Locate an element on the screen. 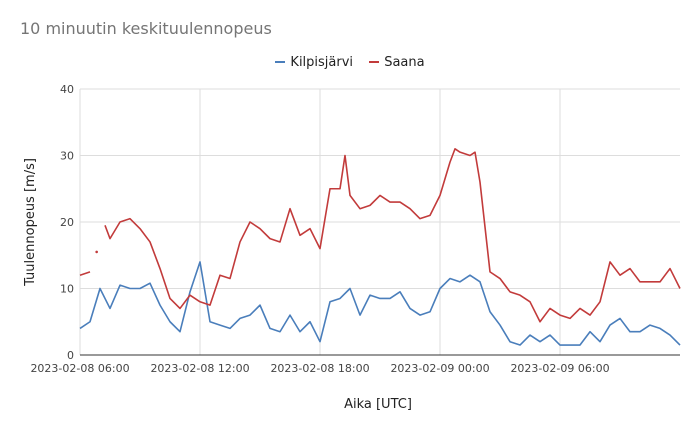 The height and width of the screenshot is (431, 700). y-tick-label: 30 is located at coordinates (67, 156).